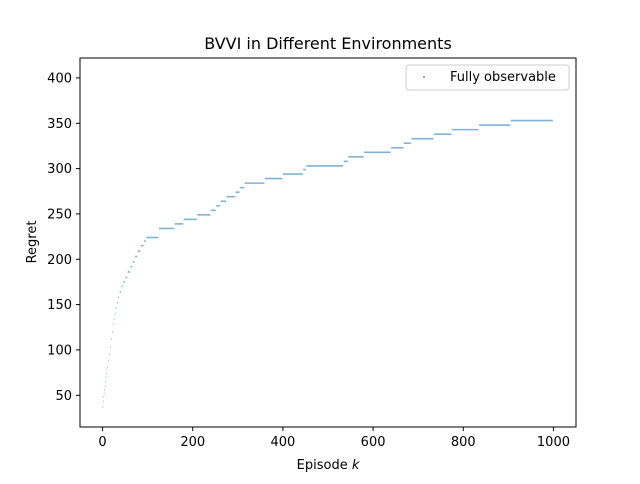 The height and width of the screenshot is (484, 640). I want to click on x-tick-label: 800, so click(463, 442).